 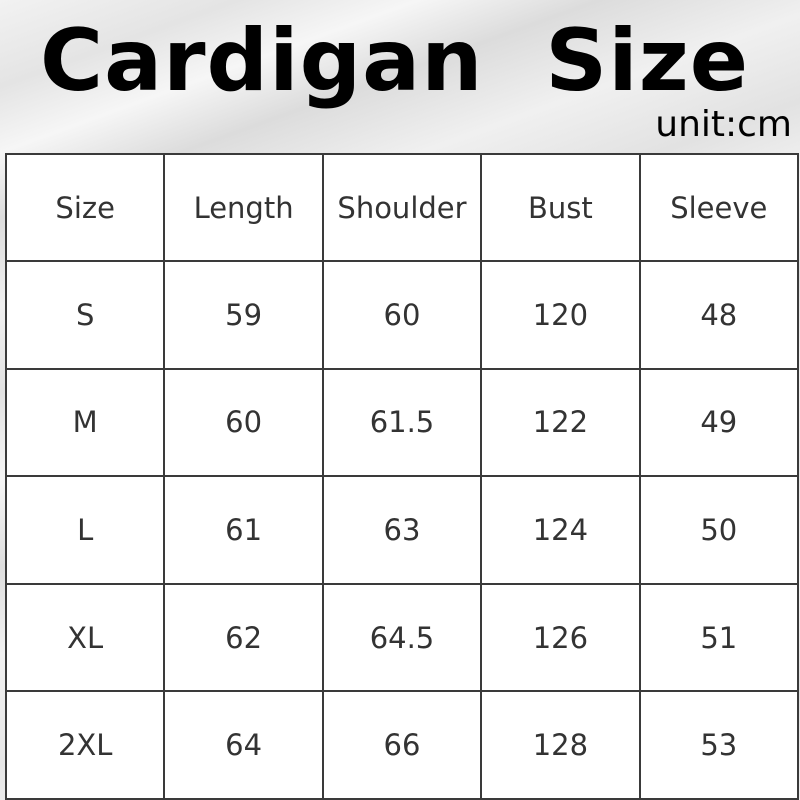 What do you see at coordinates (243, 745) in the screenshot?
I see `table-cell: 64` at bounding box center [243, 745].